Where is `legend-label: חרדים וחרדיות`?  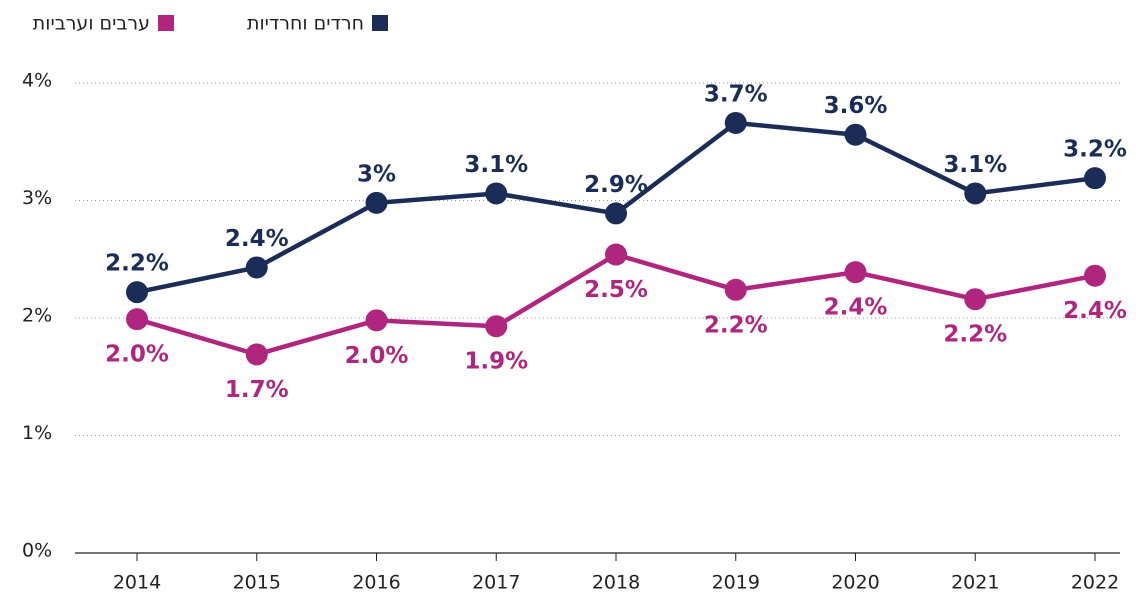 legend-label: חרדים וחרדיות is located at coordinates (305, 24).